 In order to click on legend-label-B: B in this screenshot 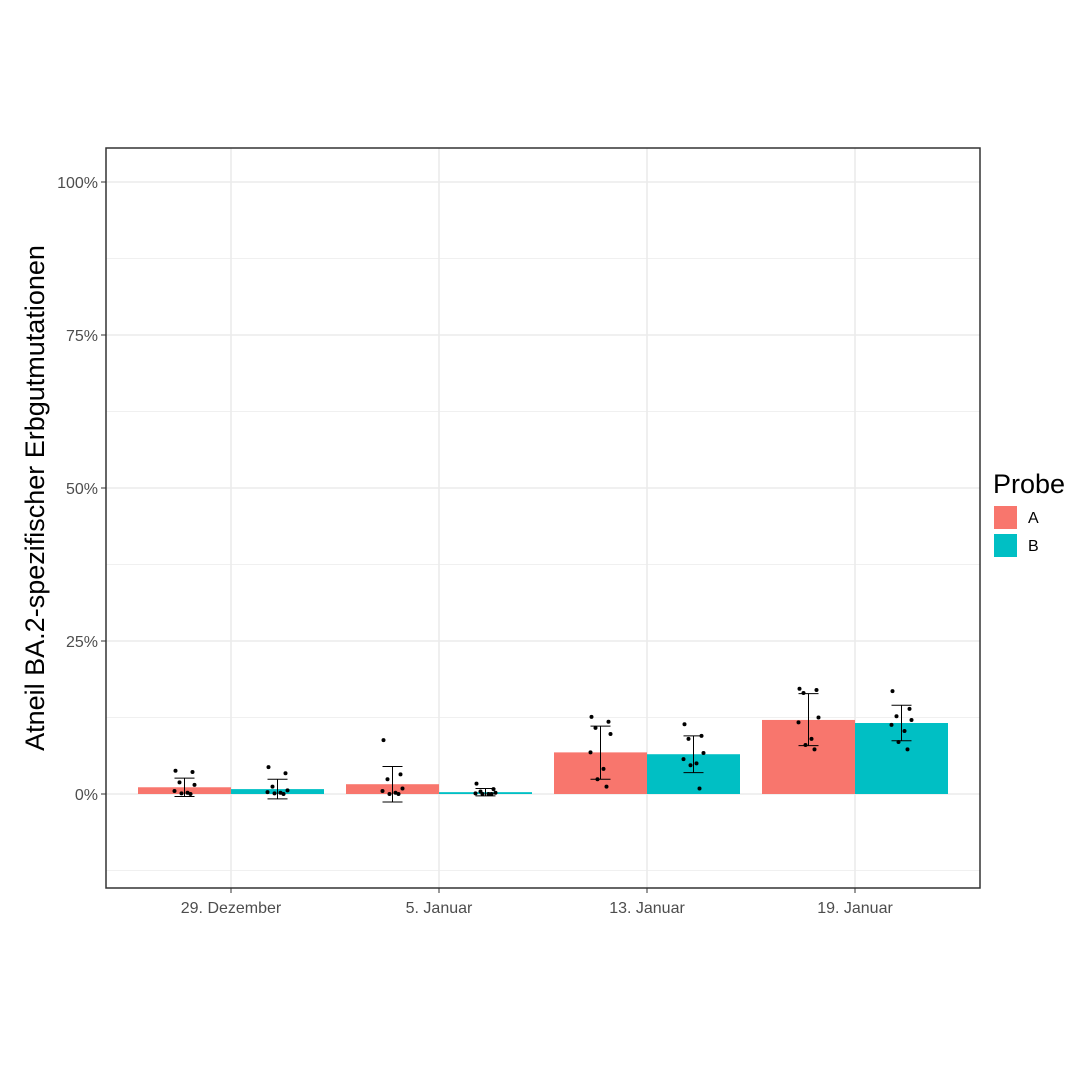, I will do `click(1033, 546)`.